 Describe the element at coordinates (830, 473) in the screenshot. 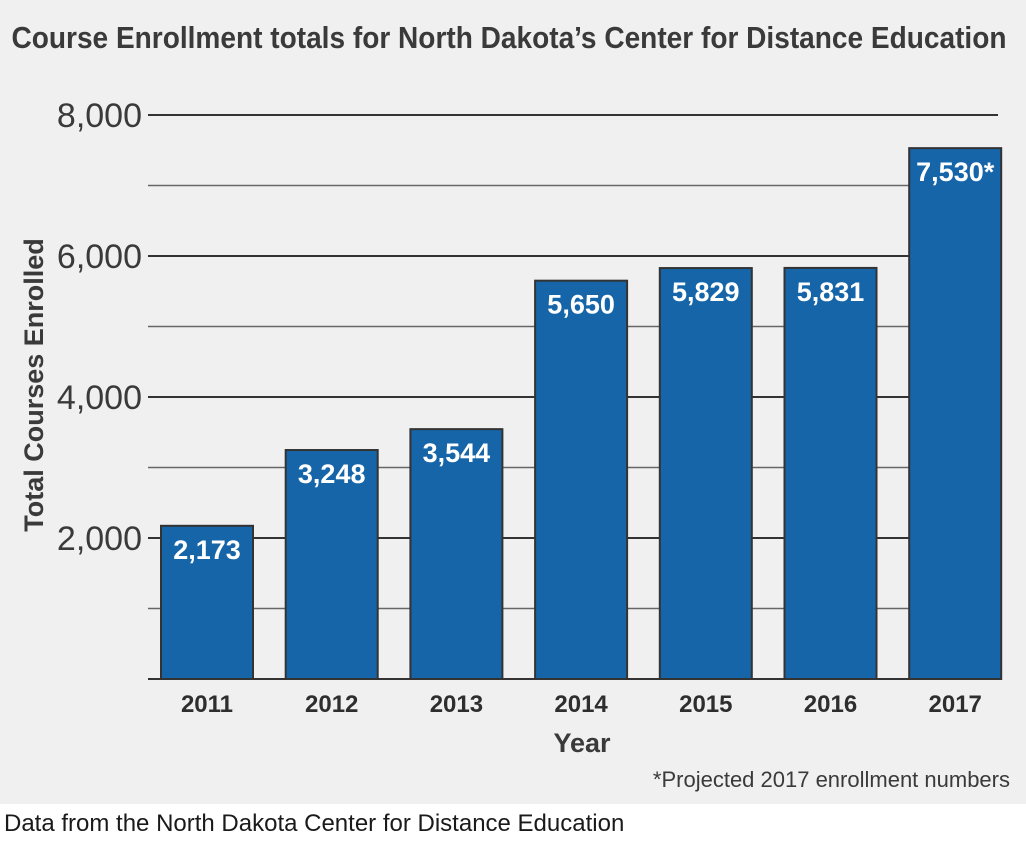

I see `bar-2016` at that location.